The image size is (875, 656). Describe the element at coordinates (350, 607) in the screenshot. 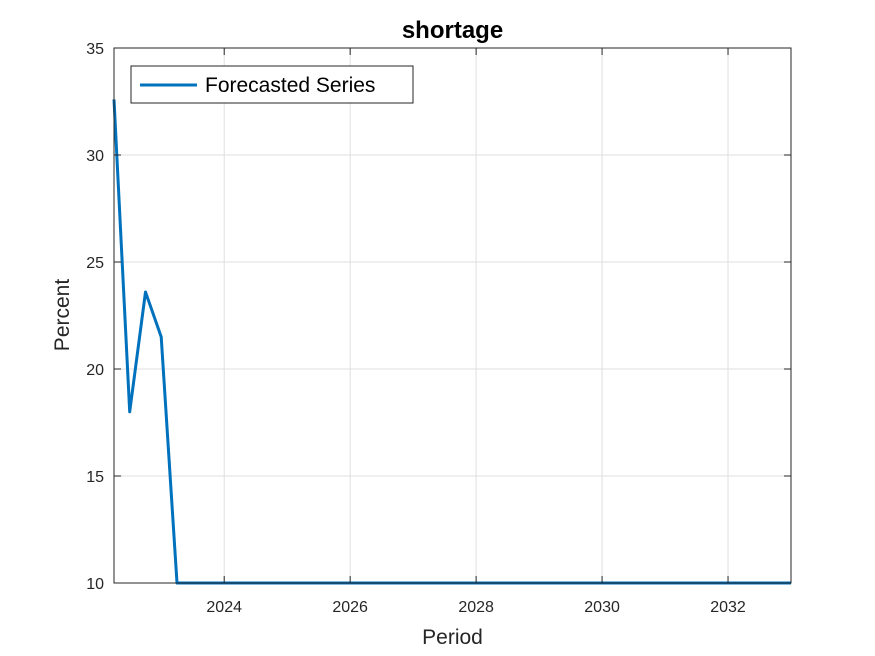

I see `x-tick-label: 2026` at that location.